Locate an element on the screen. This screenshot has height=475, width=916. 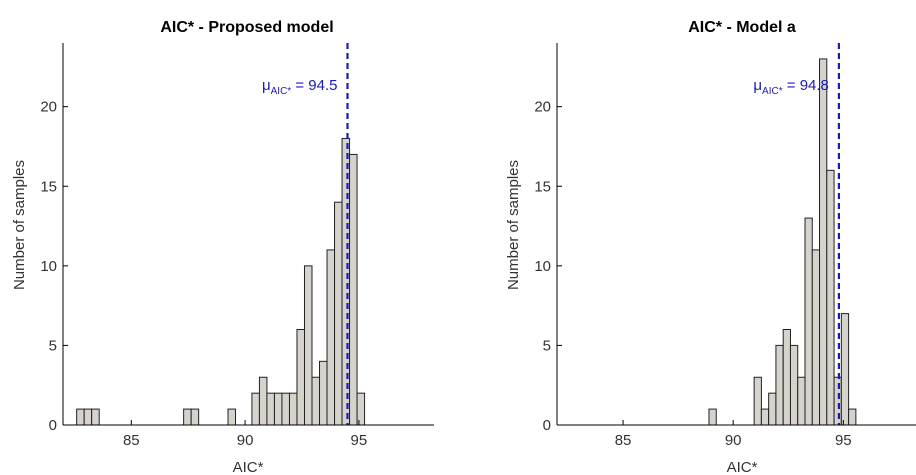
mean-annotation: μAIC* = 94.5 is located at coordinates (300, 87).